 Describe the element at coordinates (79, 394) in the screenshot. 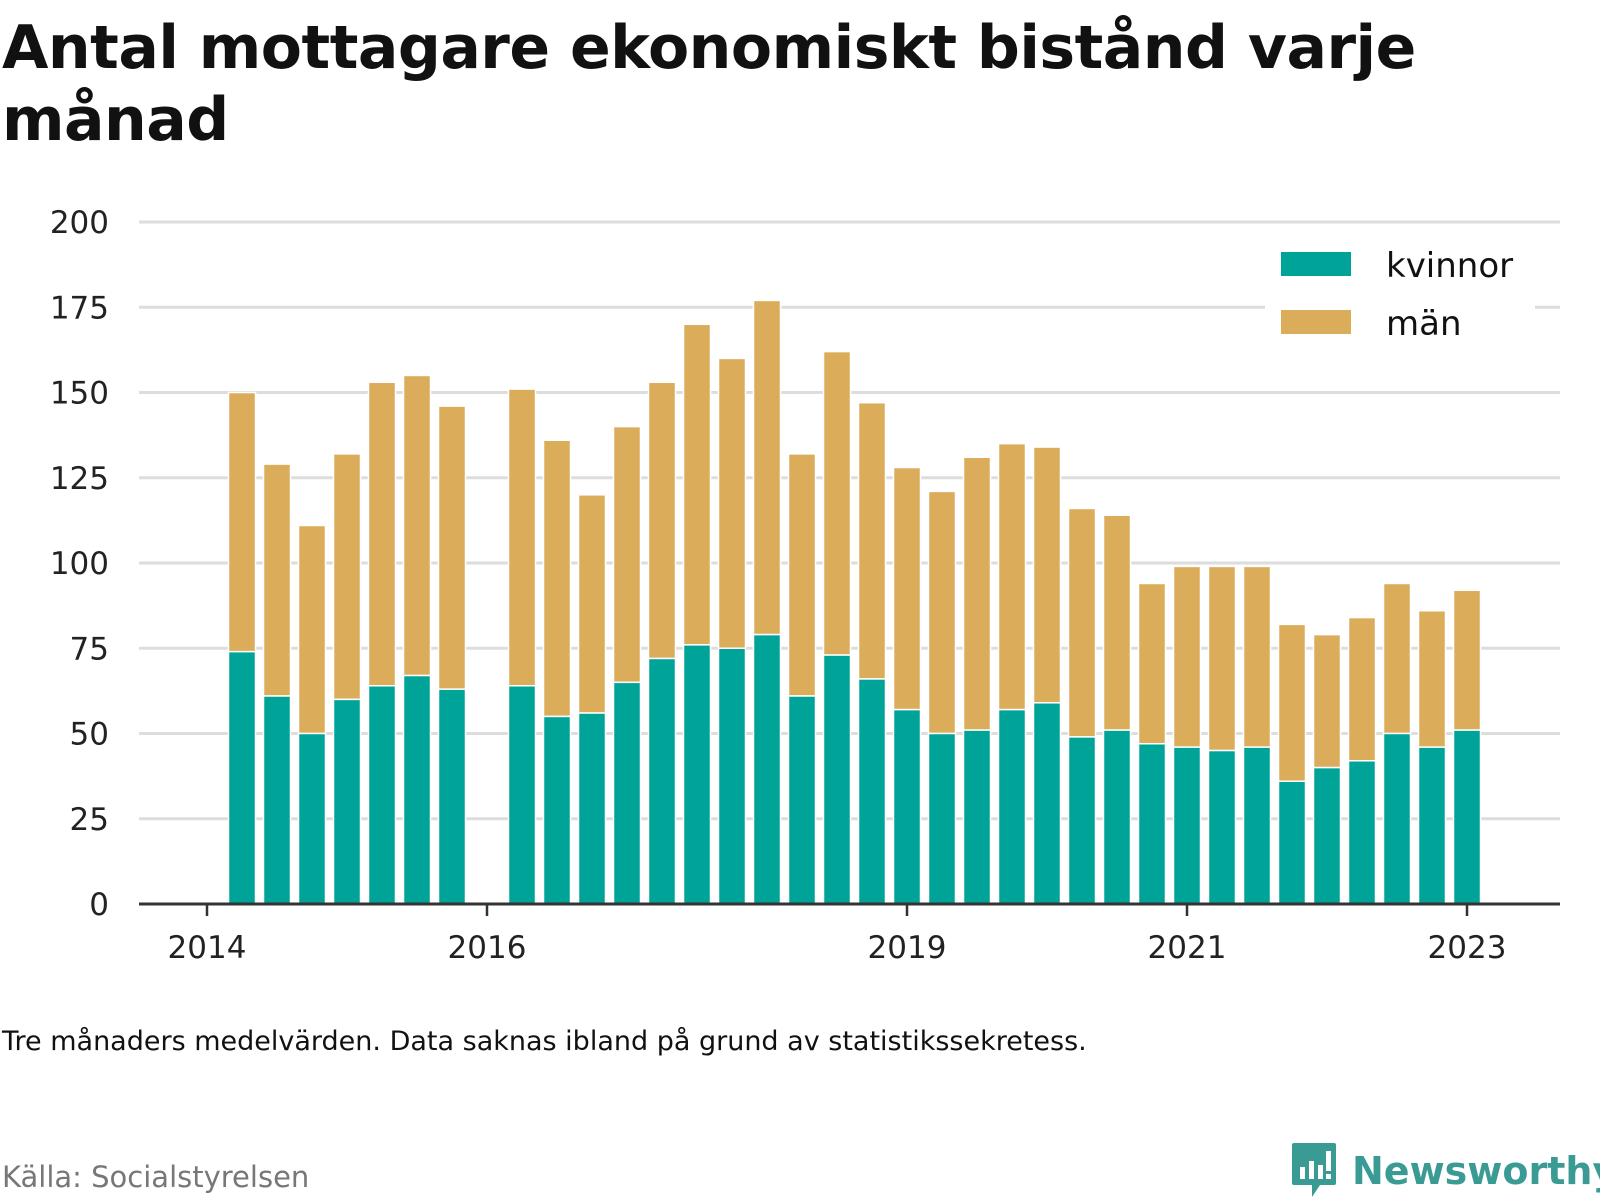

I see `y-tick-label: 150` at that location.